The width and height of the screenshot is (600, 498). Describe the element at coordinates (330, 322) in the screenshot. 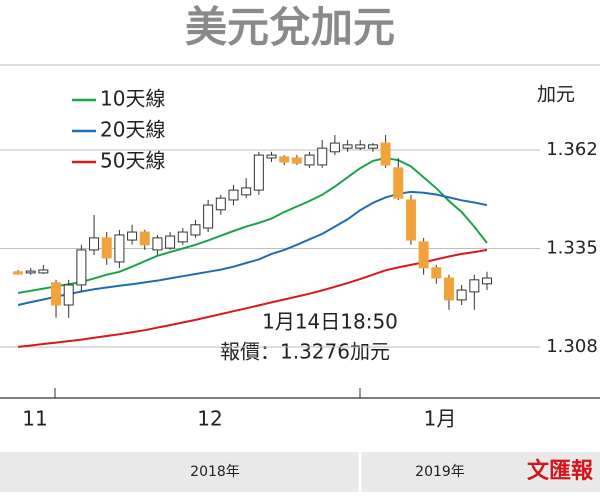

I see `annotation: 1月14日18:50` at that location.